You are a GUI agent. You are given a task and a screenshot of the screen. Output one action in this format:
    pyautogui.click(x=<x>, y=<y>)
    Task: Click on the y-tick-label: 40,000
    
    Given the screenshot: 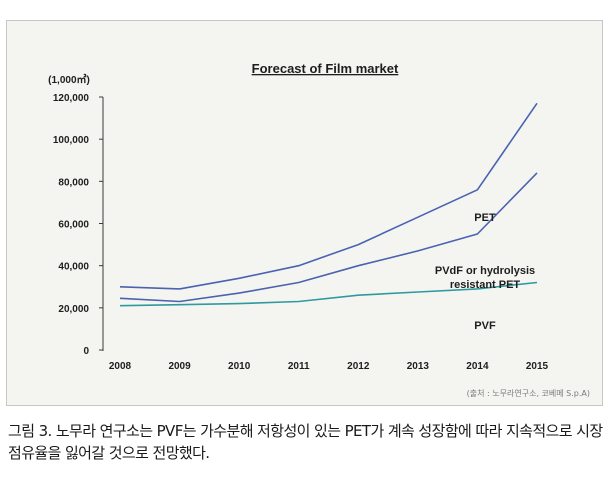 What is the action you would take?
    pyautogui.click(x=73, y=267)
    